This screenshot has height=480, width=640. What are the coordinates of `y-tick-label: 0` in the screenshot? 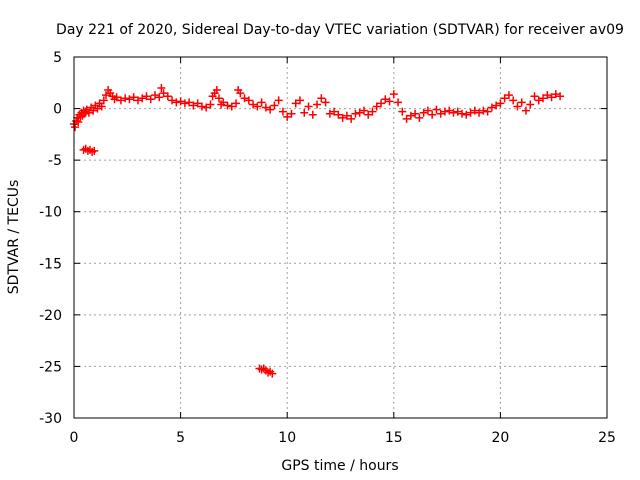 It's located at (57, 110).